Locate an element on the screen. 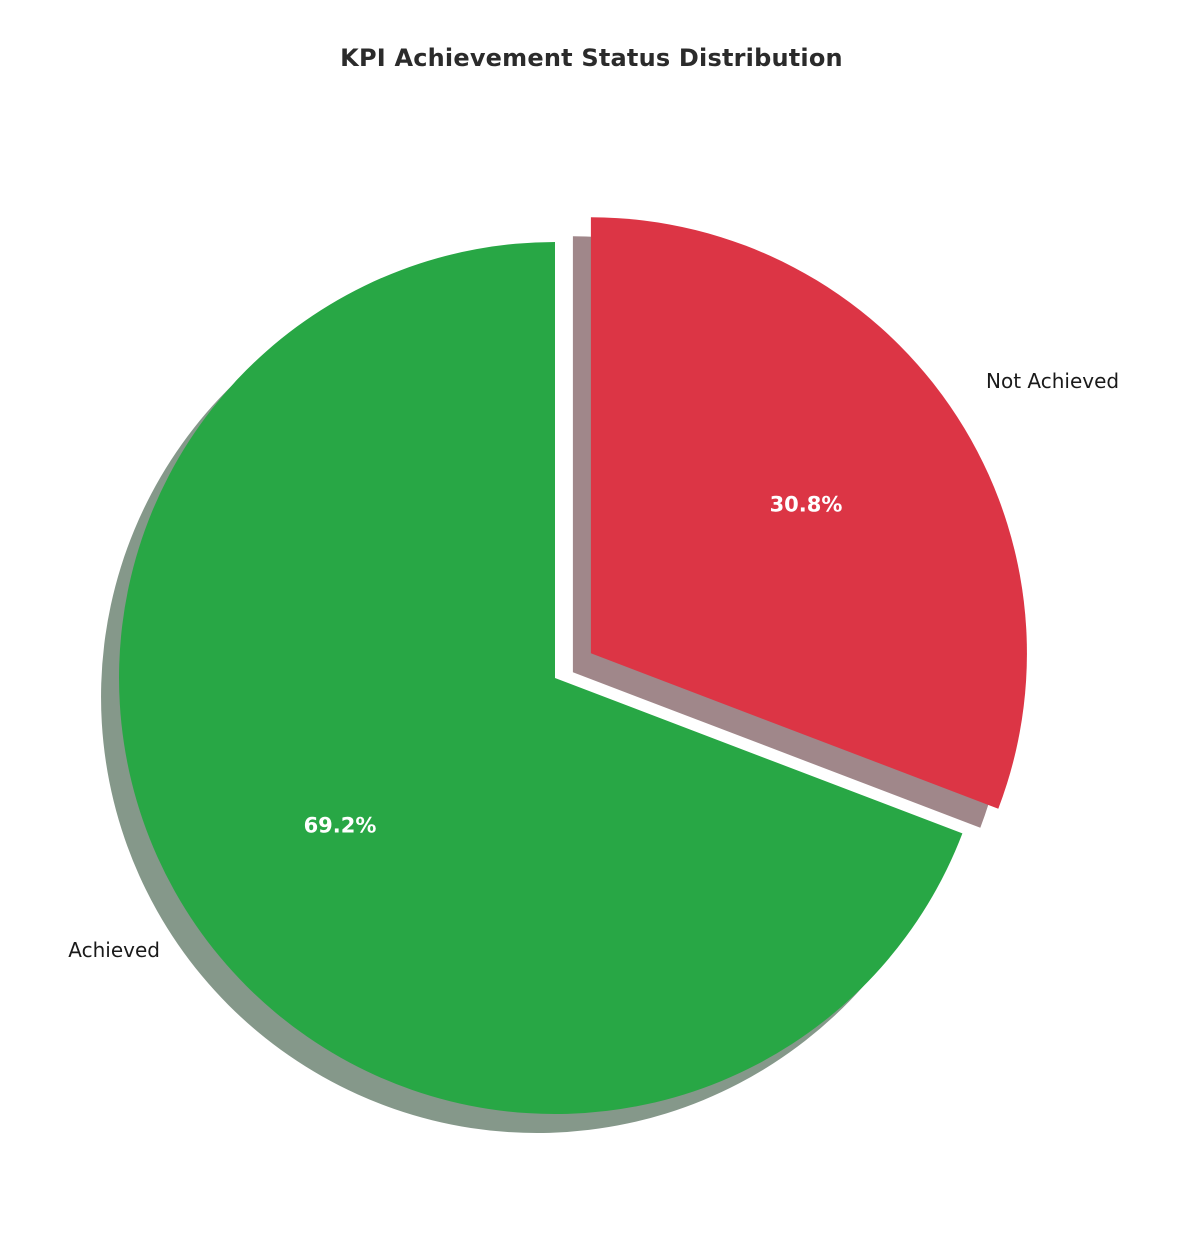 The width and height of the screenshot is (1183, 1247). pct-label-achieved: 69.2% is located at coordinates (340, 825).